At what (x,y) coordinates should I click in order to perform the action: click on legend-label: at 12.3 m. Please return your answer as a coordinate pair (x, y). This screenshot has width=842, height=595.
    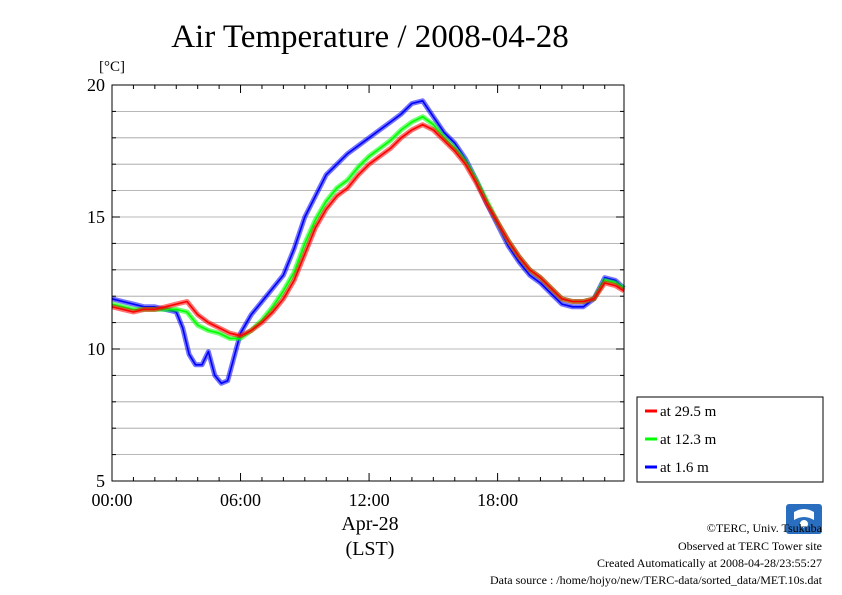
    Looking at the image, I should click on (688, 440).